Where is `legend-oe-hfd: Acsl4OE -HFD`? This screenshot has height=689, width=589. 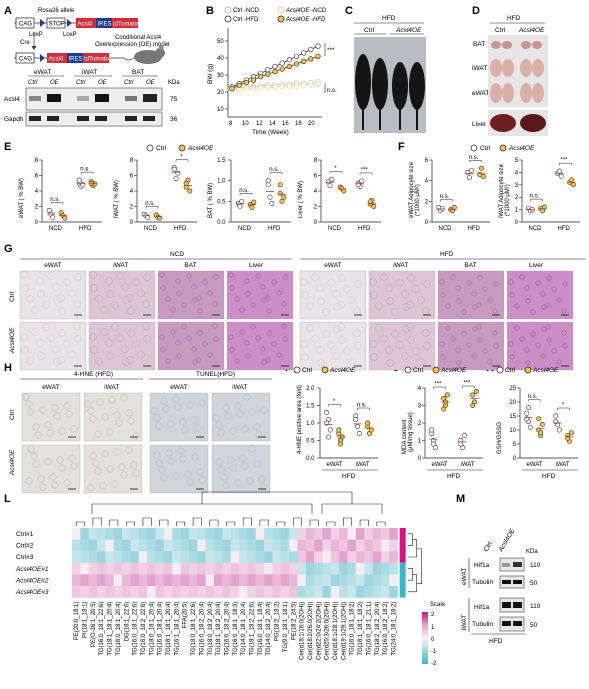 legend-oe-hfd: Acsl4OE -HFD is located at coordinates (305, 20).